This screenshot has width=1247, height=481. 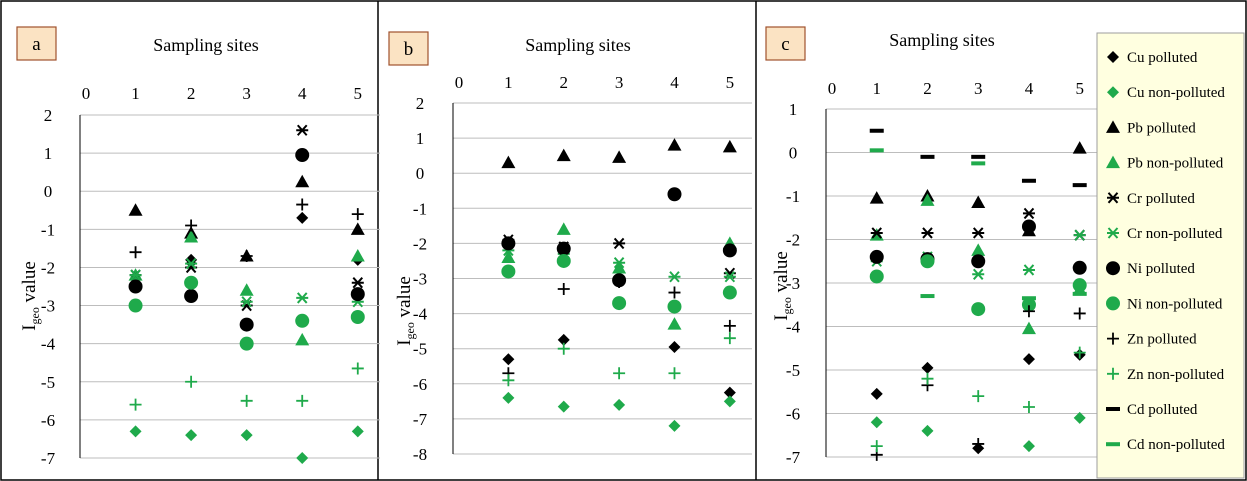 I want to click on series-pb-non-polluted, so click(x=246, y=287).